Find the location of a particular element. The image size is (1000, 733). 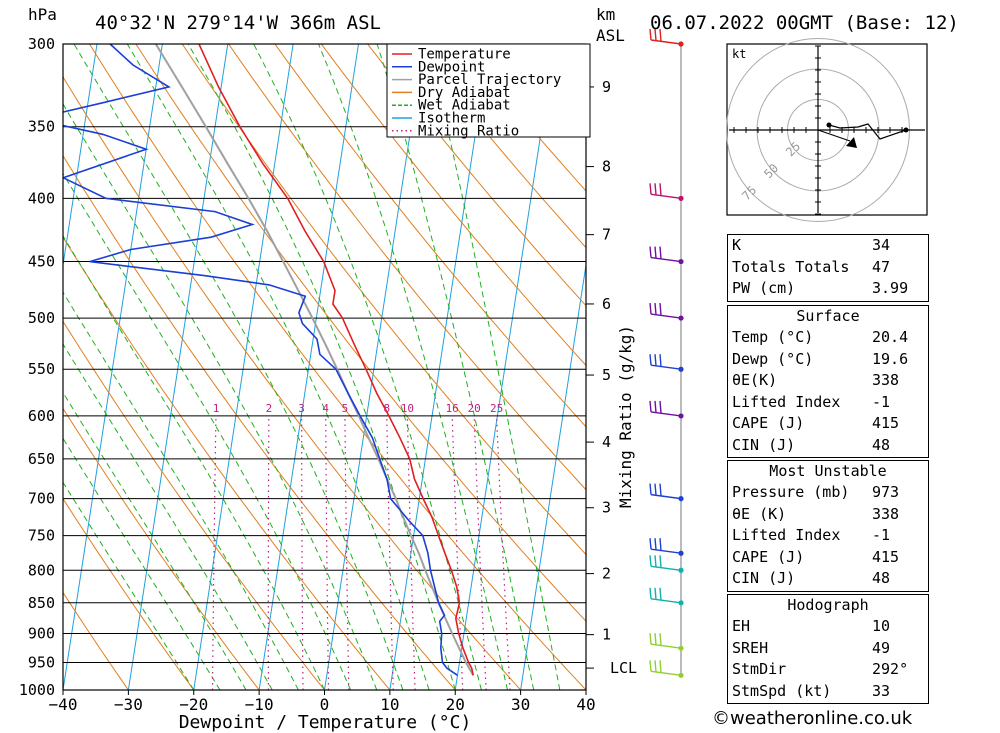

mixing-ratio-label: 20 is located at coordinates (474, 408).